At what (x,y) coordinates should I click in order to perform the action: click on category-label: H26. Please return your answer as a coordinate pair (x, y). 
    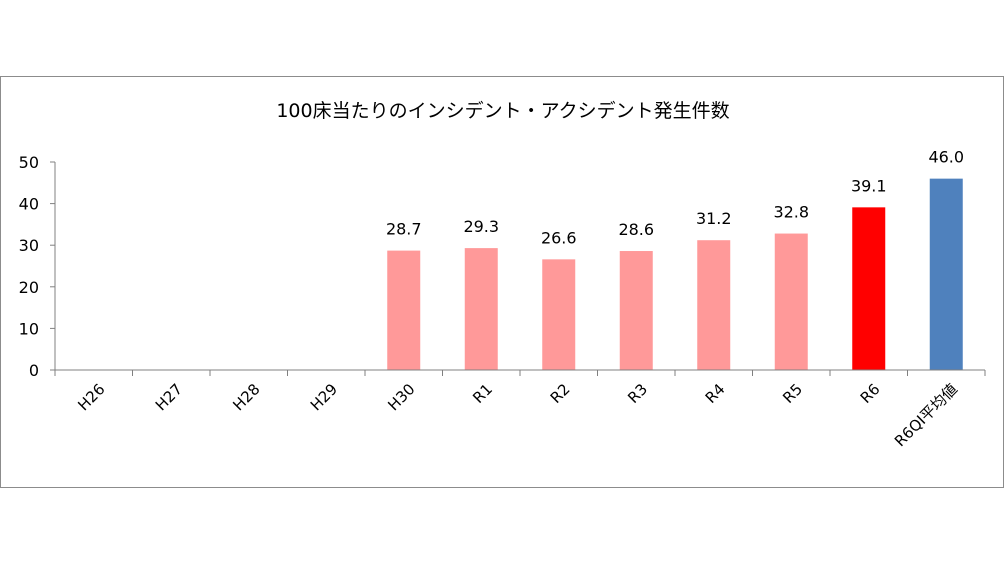
    Looking at the image, I should click on (91, 397).